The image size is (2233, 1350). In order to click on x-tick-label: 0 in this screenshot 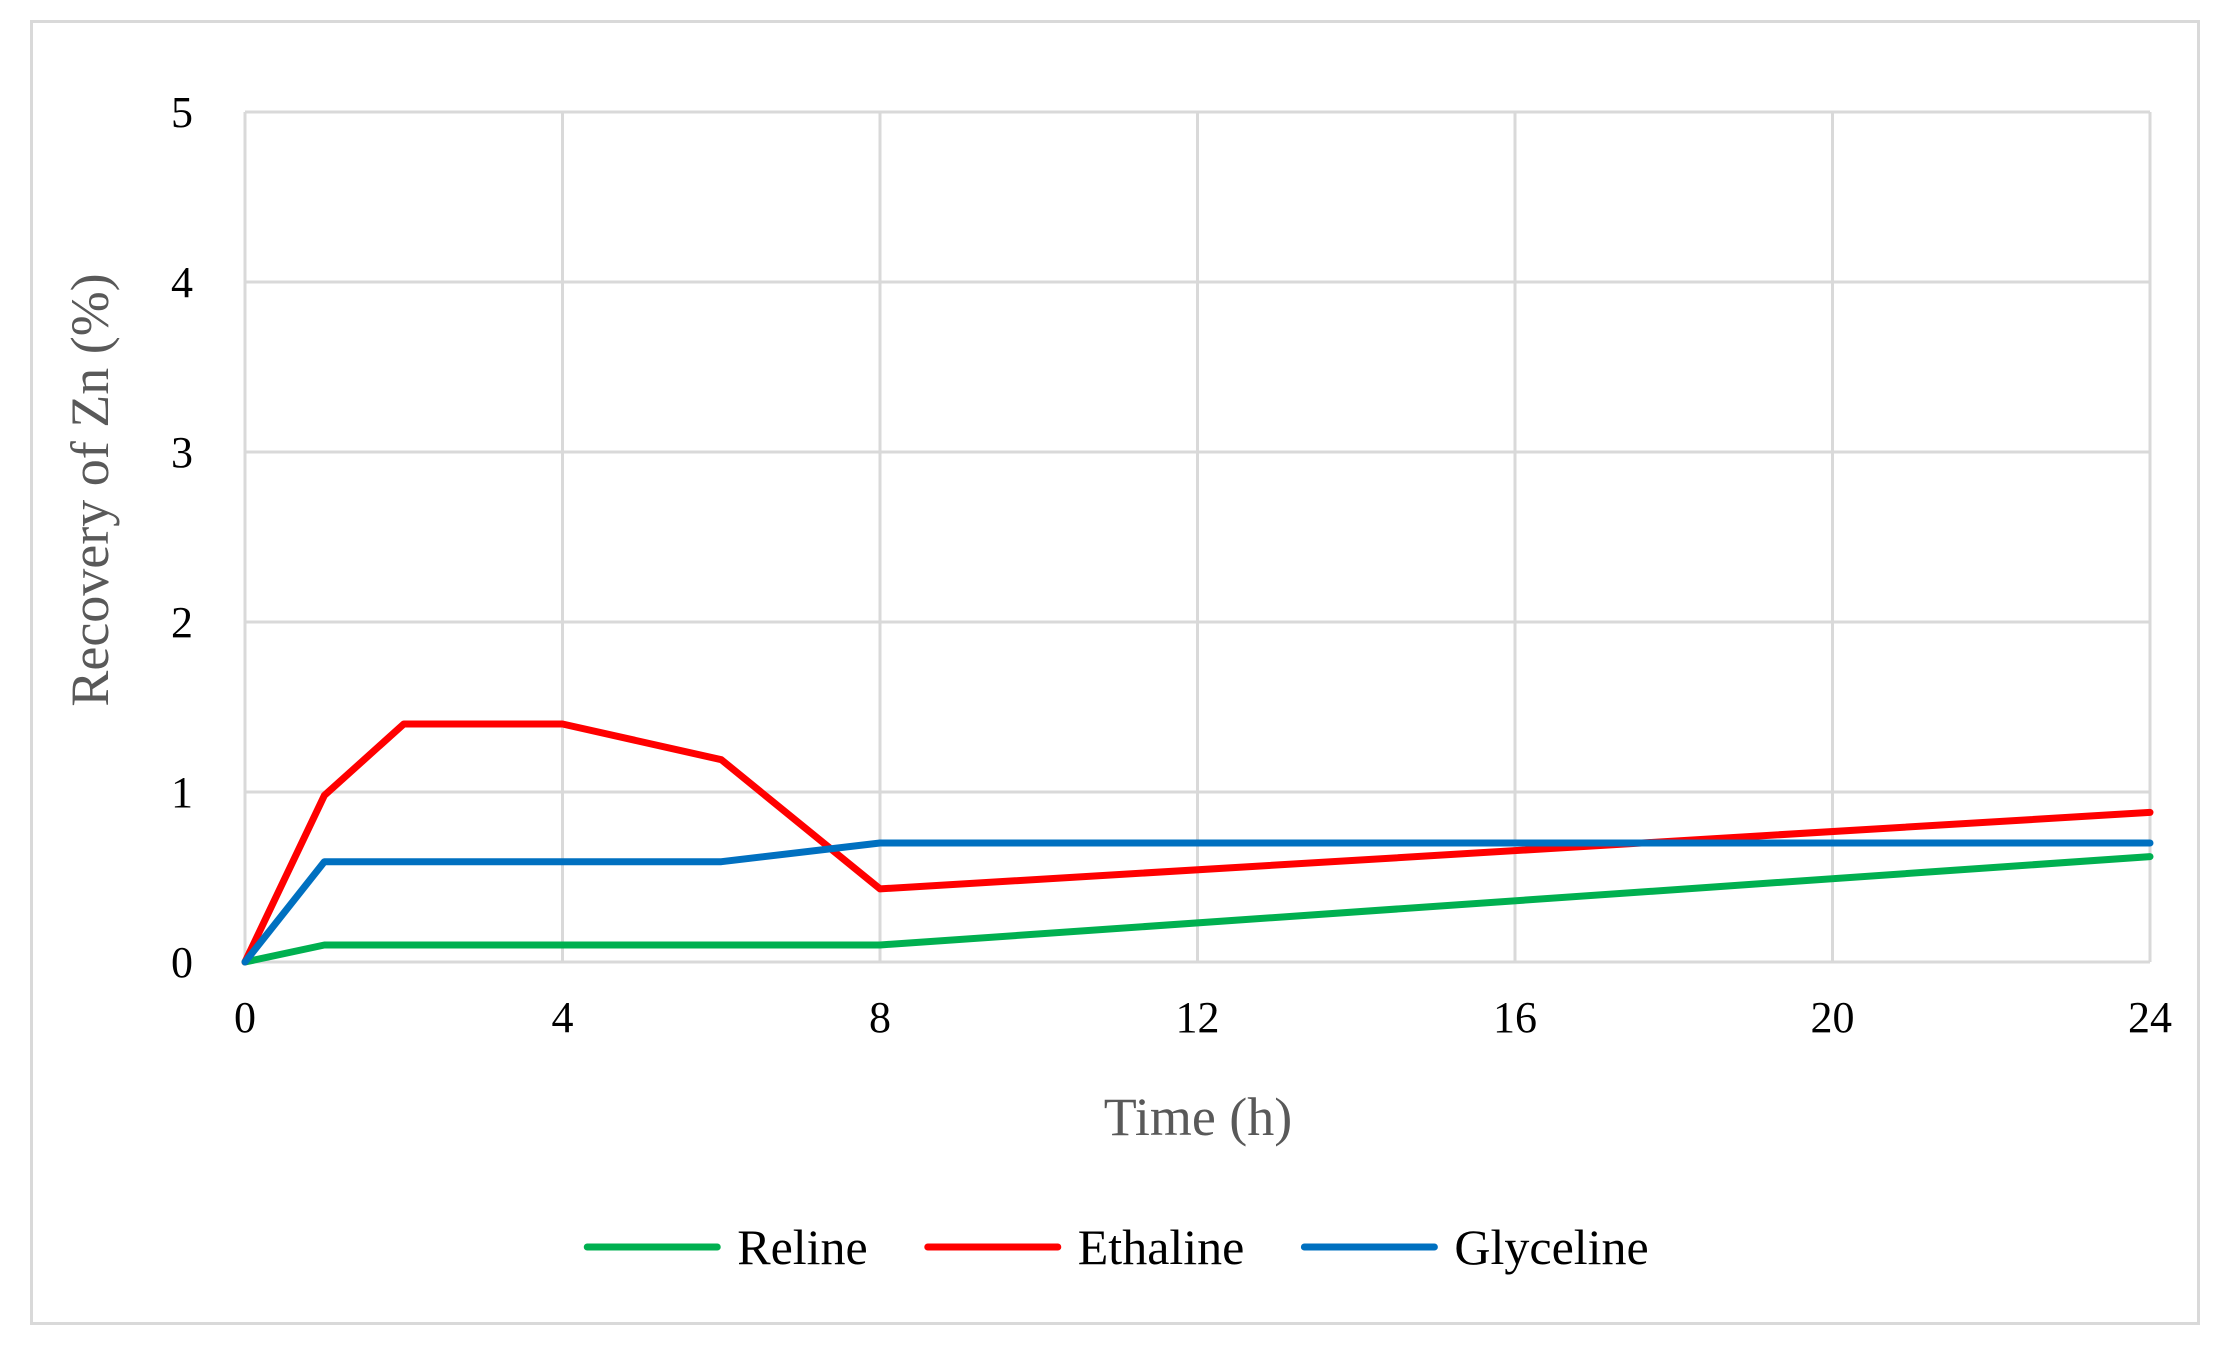, I will do `click(245, 1017)`.